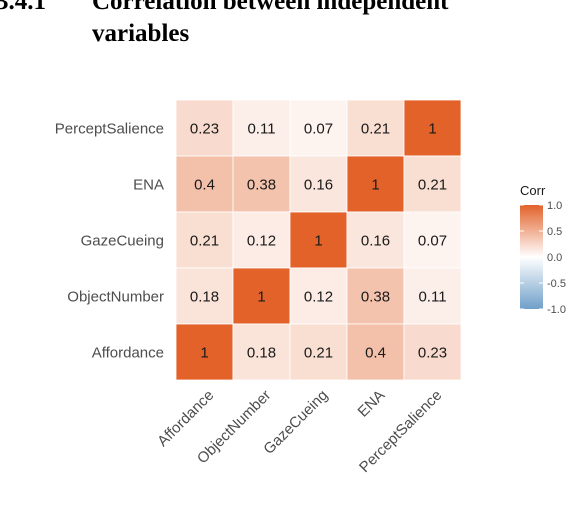  What do you see at coordinates (128, 353) in the screenshot?
I see `y-tick-label: Affordance` at bounding box center [128, 353].